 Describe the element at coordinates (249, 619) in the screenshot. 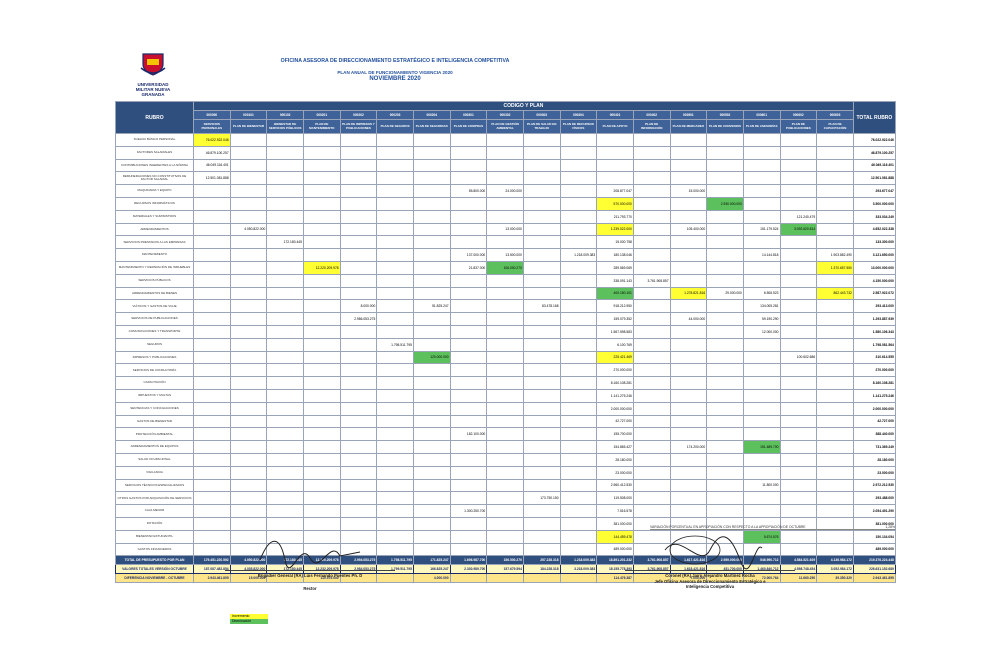

I see `legend: Incremento Disminución` at that location.